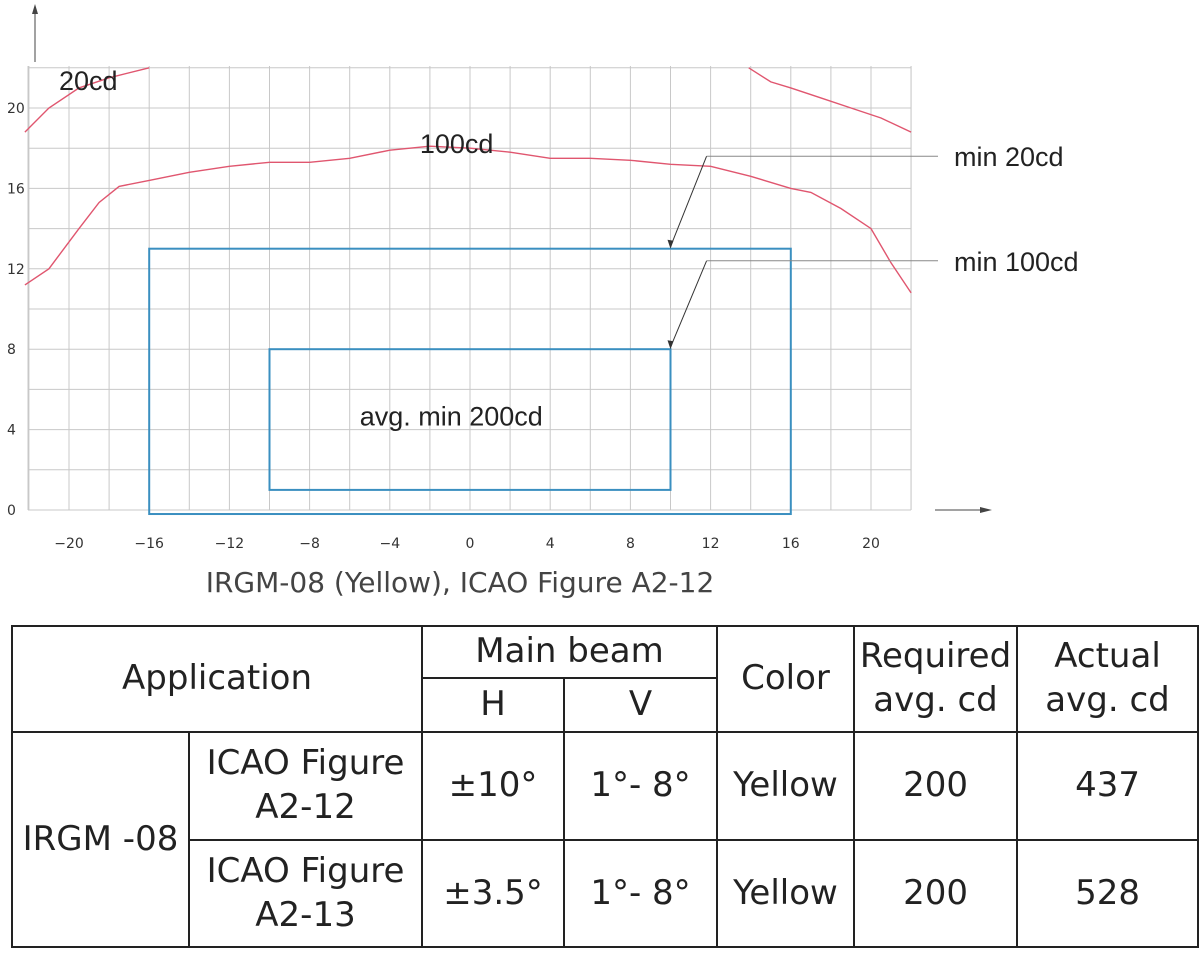  I want to click on y-tick-label: 8, so click(11, 350).